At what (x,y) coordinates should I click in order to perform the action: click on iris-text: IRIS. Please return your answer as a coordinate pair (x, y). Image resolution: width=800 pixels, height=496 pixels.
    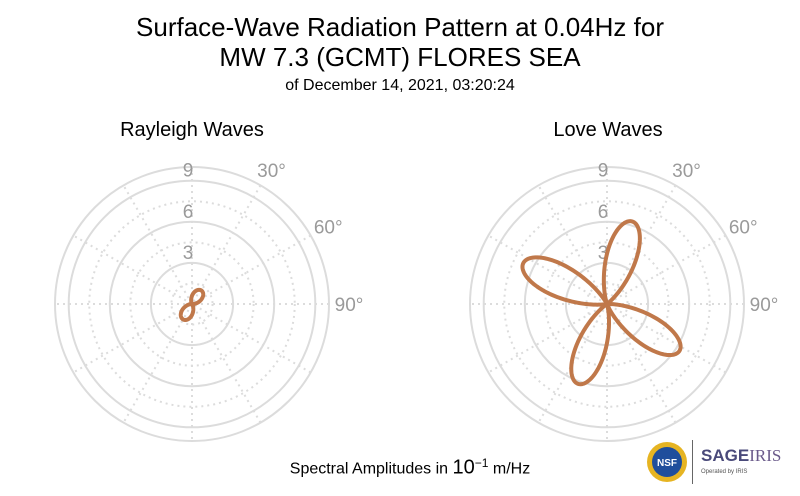
    Looking at the image, I should click on (765, 455).